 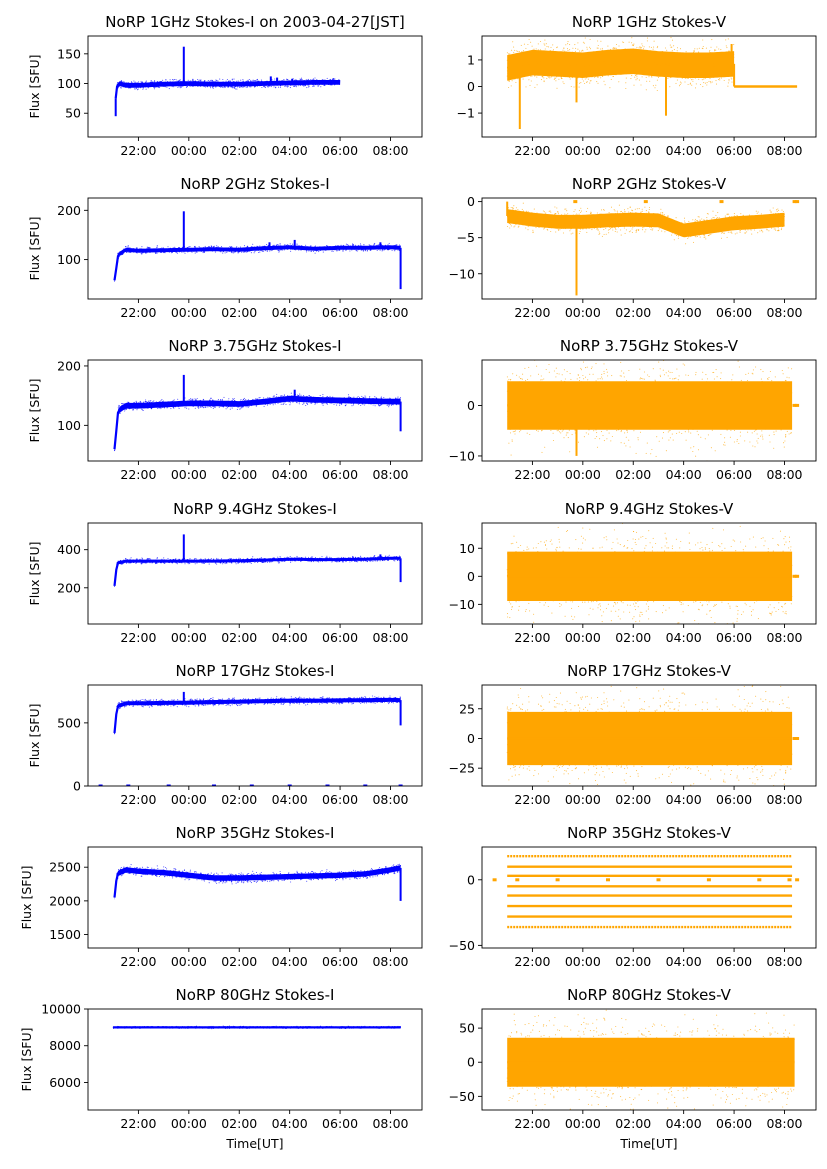 What do you see at coordinates (255, 995) in the screenshot?
I see `subplot-title: NoRP 80GHz Stokes-I` at bounding box center [255, 995].